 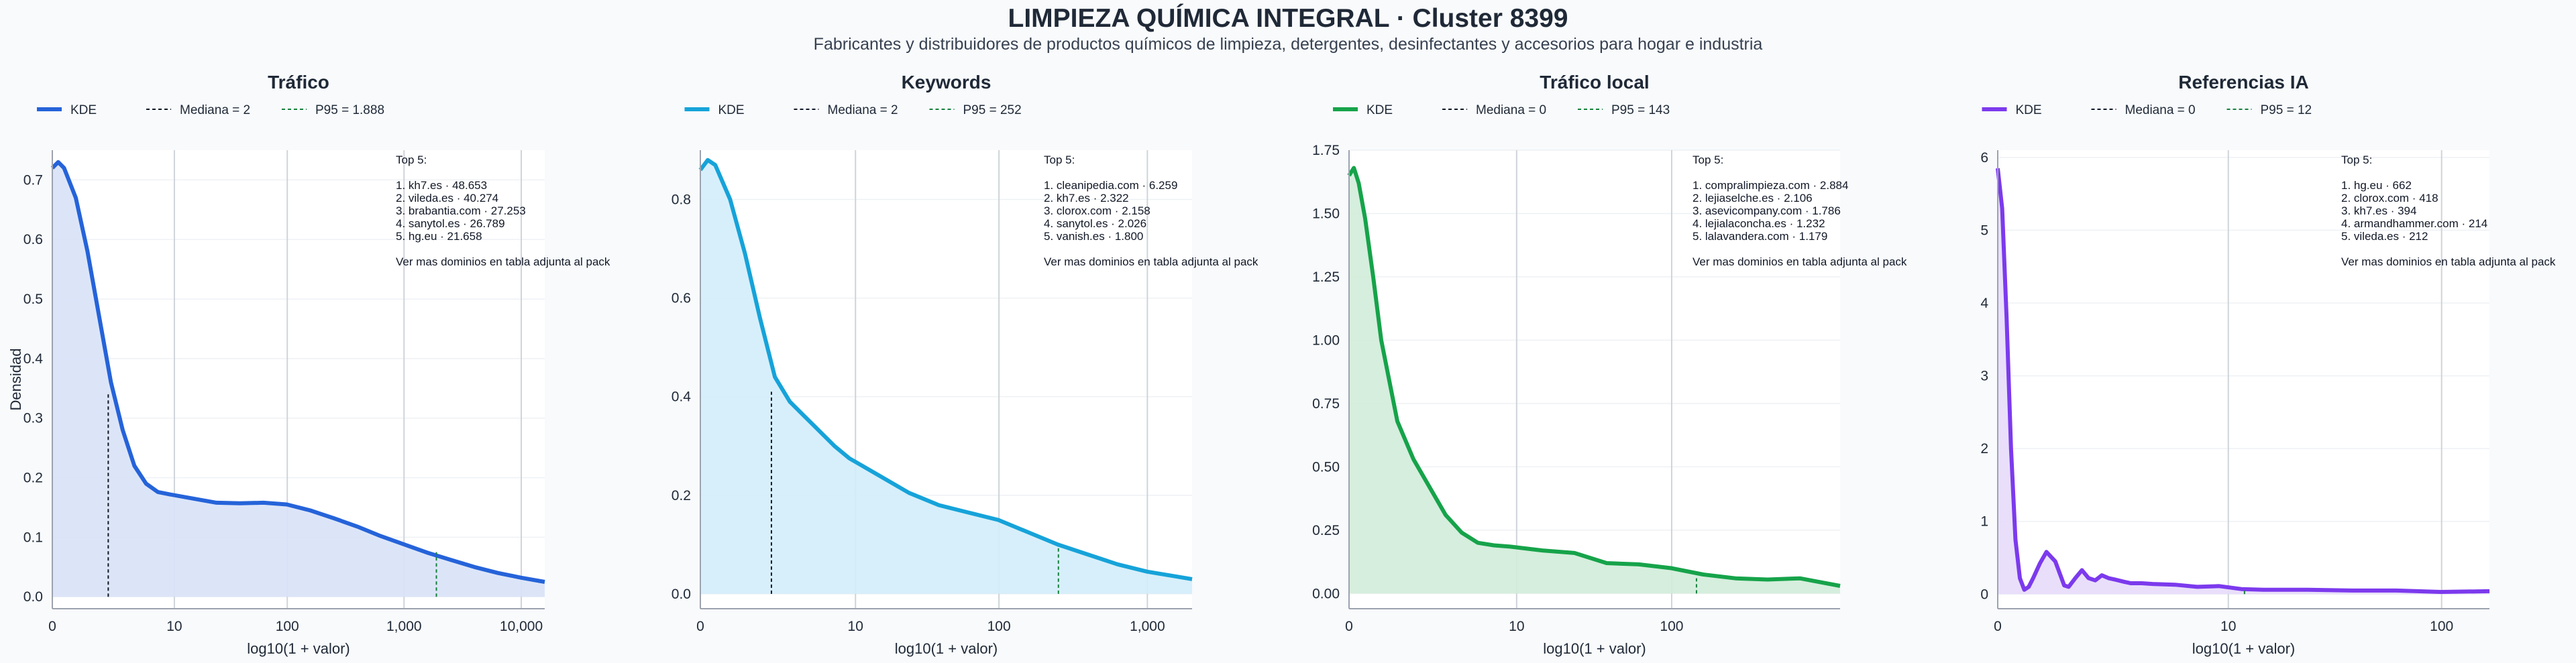 What do you see at coordinates (1093, 237) in the screenshot?
I see `top5-annotation-line: 5. vanish.es · 1.800` at bounding box center [1093, 237].